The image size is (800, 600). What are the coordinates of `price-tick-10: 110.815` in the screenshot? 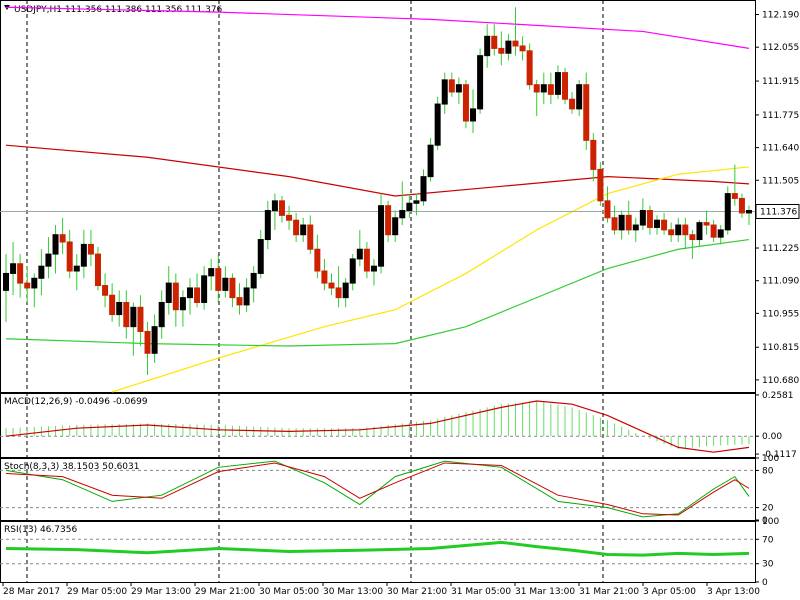 It's located at (780, 348).